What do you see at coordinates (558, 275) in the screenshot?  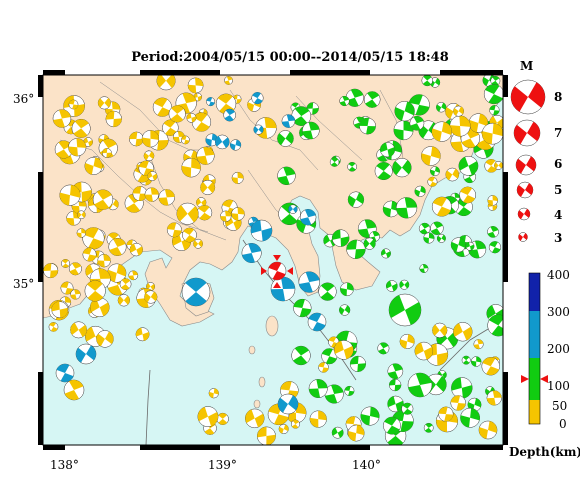 I see `depth-tick-400: 400` at bounding box center [558, 275].